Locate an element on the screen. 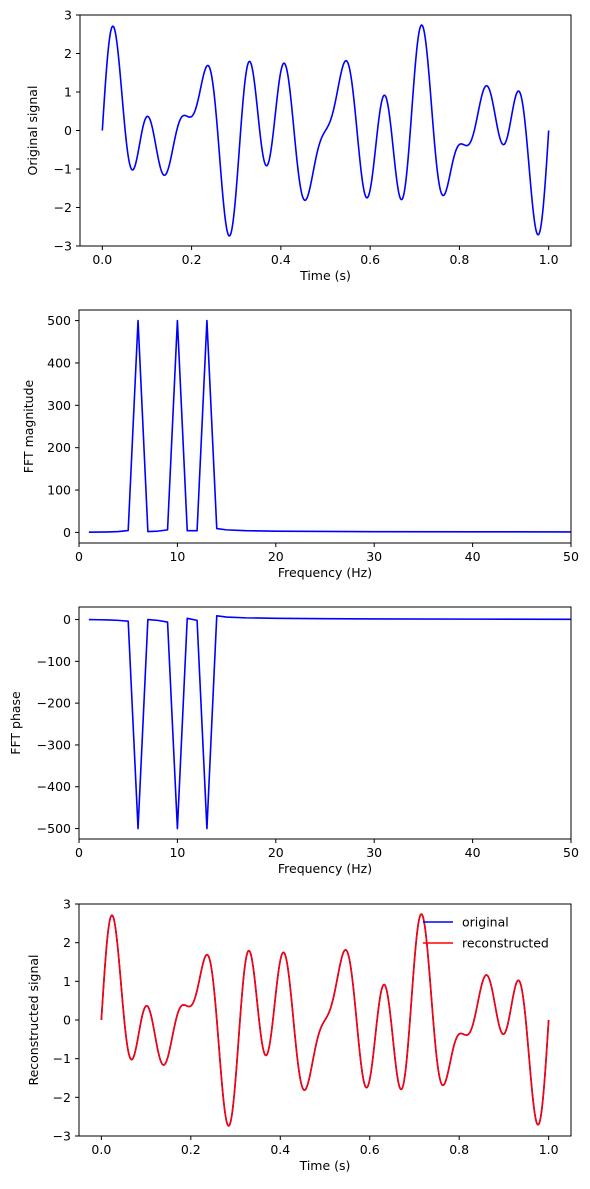 The width and height of the screenshot is (590, 1189). y-tick-label: −100 is located at coordinates (54, 661).